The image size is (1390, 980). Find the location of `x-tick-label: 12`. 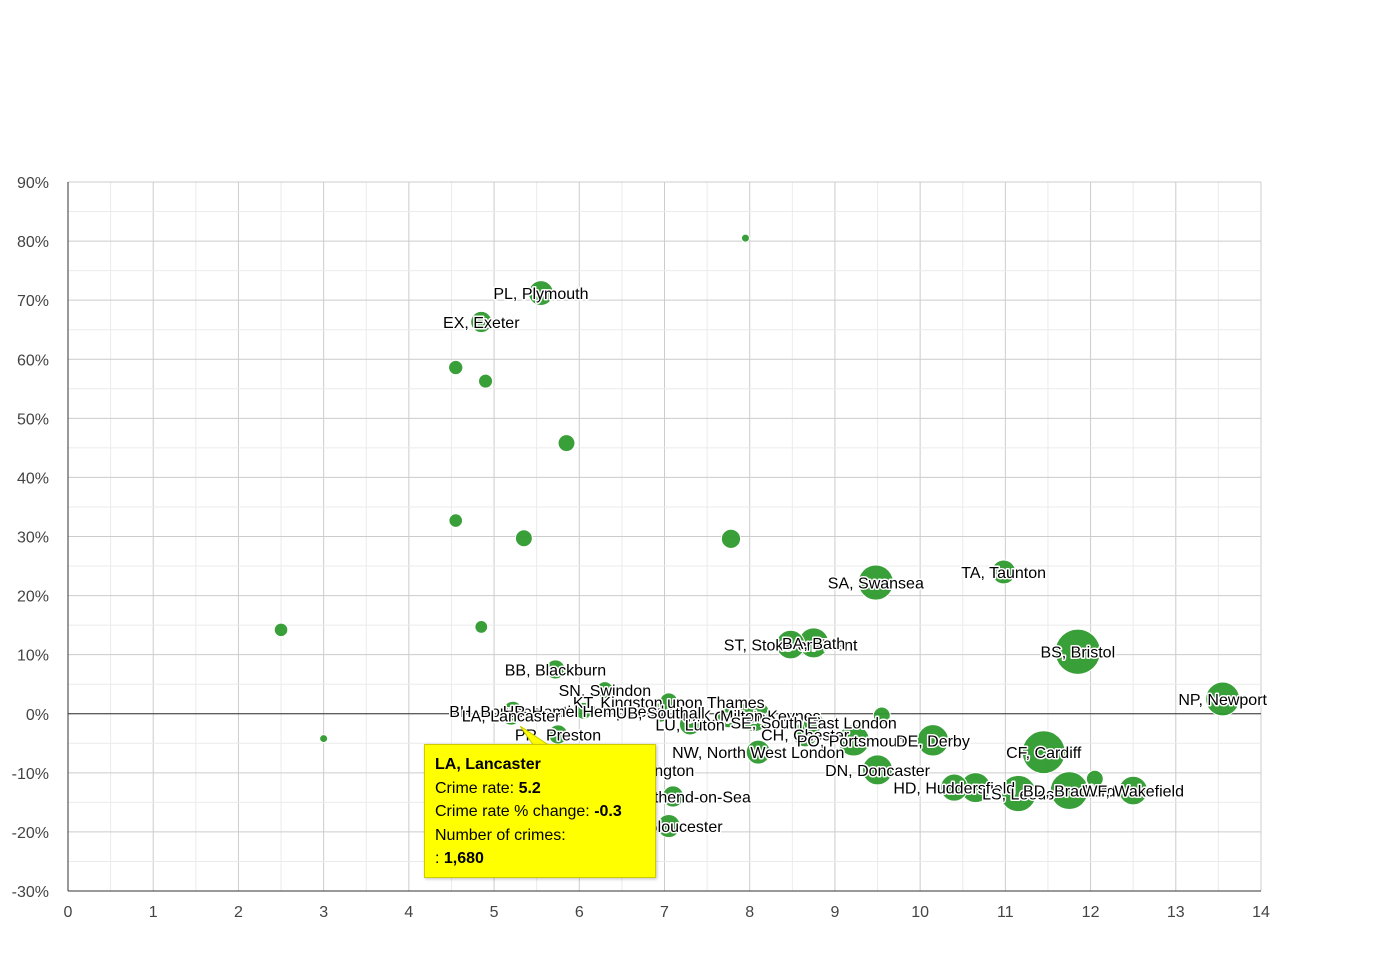

x-tick-label: 12 is located at coordinates (1091, 912).